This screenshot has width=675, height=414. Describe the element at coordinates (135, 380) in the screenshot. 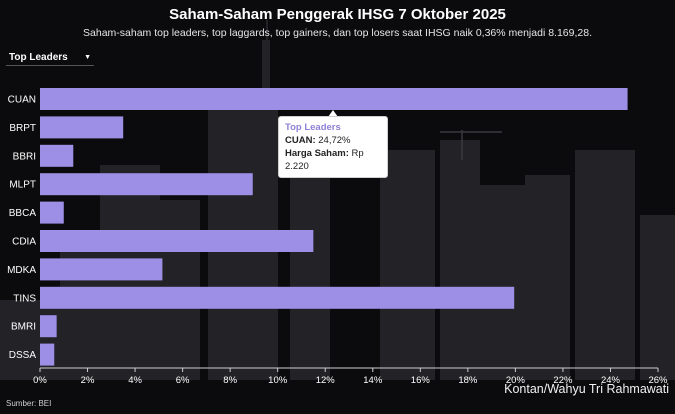

I see `x-tick-label: 4%` at that location.